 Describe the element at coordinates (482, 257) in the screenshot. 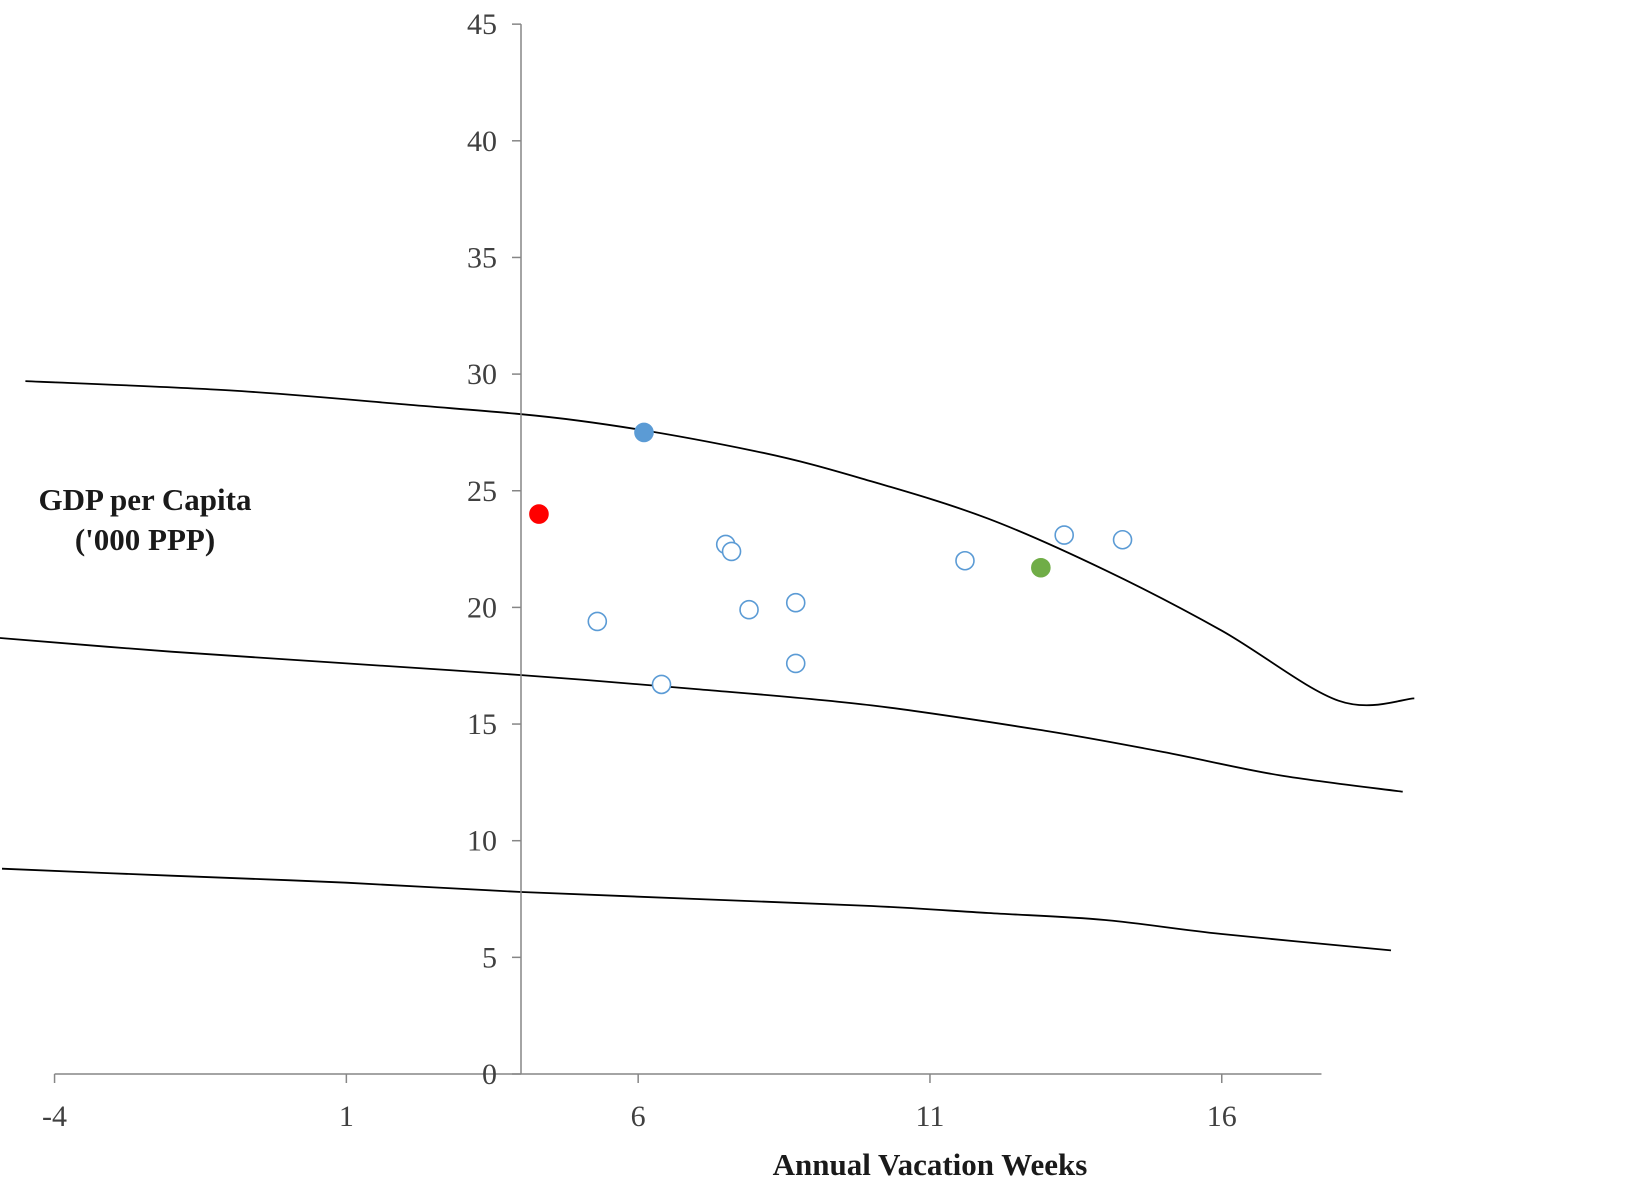

I see `y-tick-label: 35` at that location.